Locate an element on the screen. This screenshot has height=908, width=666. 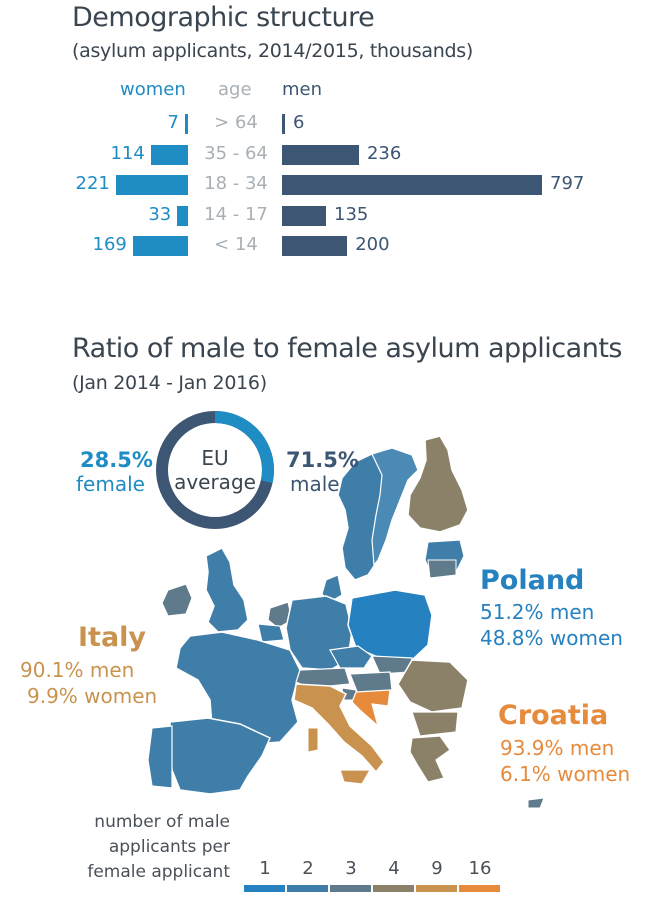
donut-center-line1: EU is located at coordinates (215, 458).